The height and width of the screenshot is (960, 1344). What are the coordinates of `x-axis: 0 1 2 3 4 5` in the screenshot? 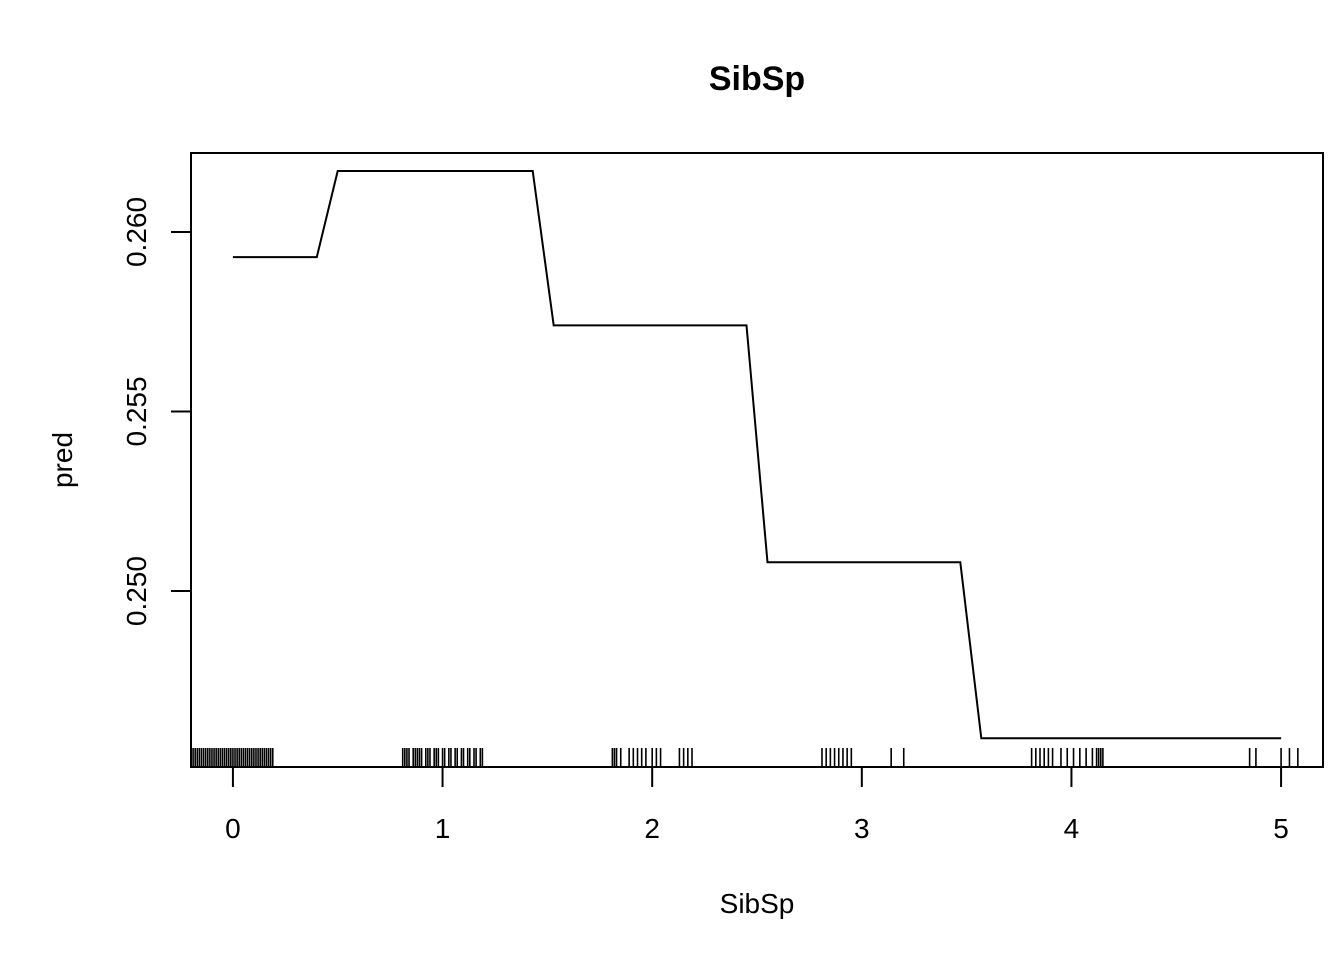 It's located at (757, 805).